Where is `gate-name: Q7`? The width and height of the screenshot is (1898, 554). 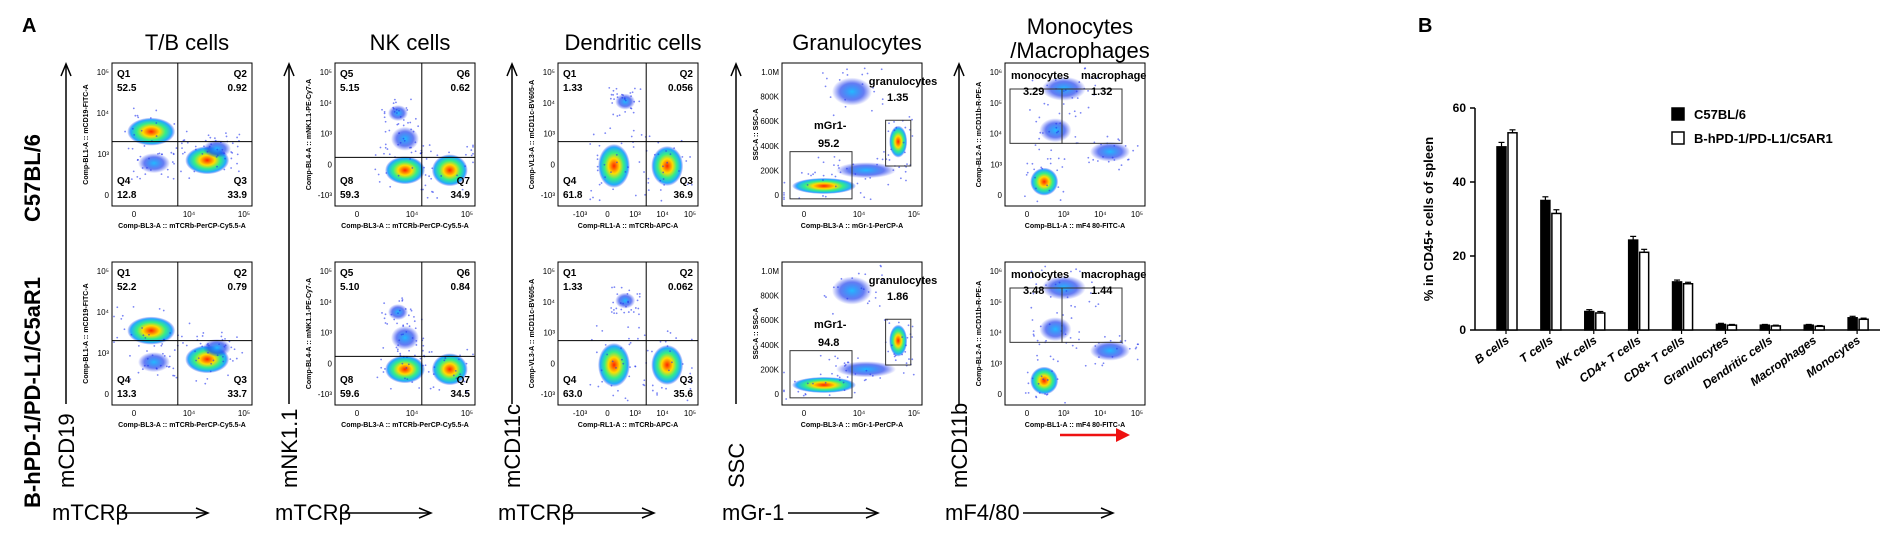 gate-name: Q7 is located at coordinates (464, 181).